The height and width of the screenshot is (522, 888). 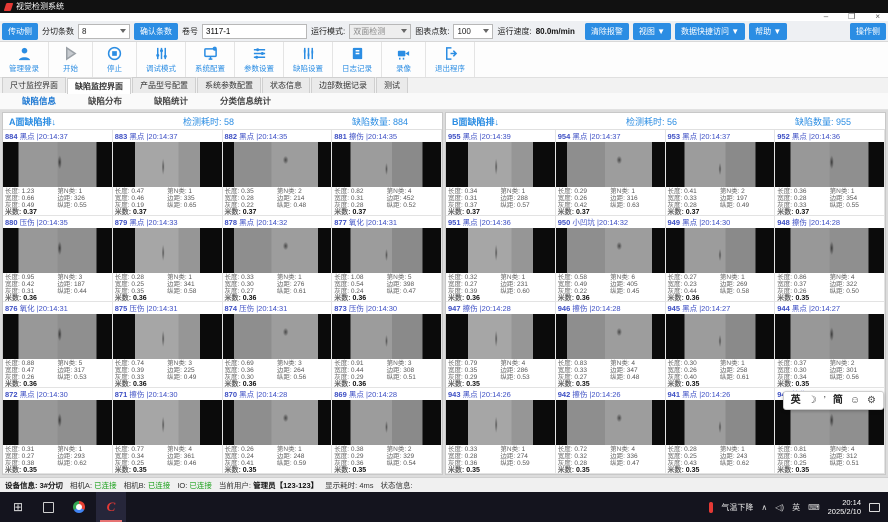 I want to click on tab-3: 系统参数配置, so click(x=229, y=85).